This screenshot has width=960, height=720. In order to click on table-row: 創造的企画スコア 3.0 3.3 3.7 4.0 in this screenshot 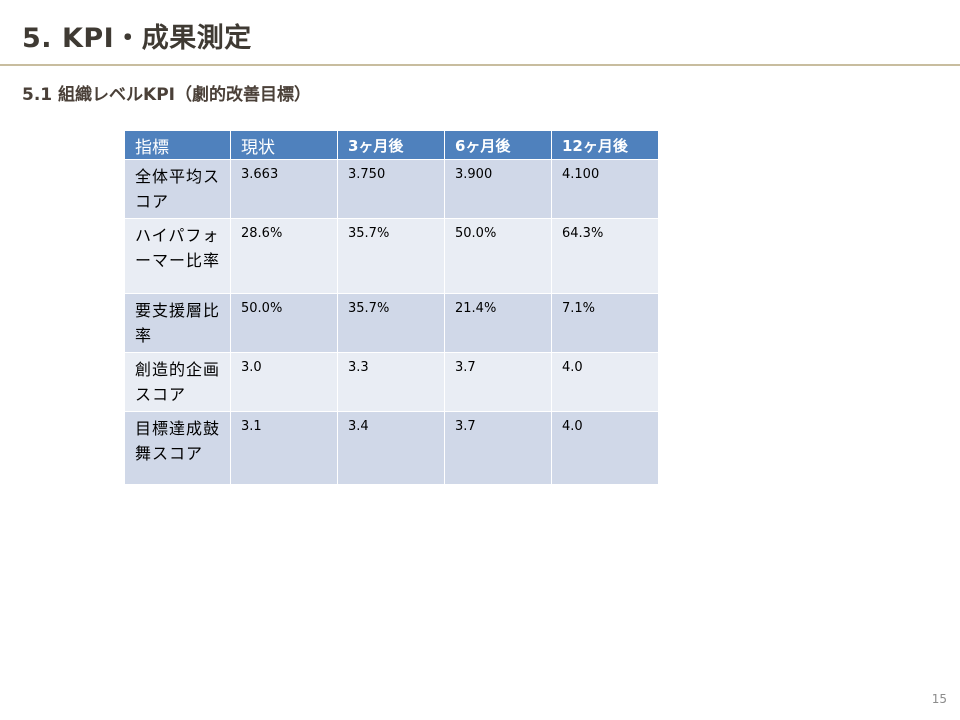, I will do `click(391, 382)`.